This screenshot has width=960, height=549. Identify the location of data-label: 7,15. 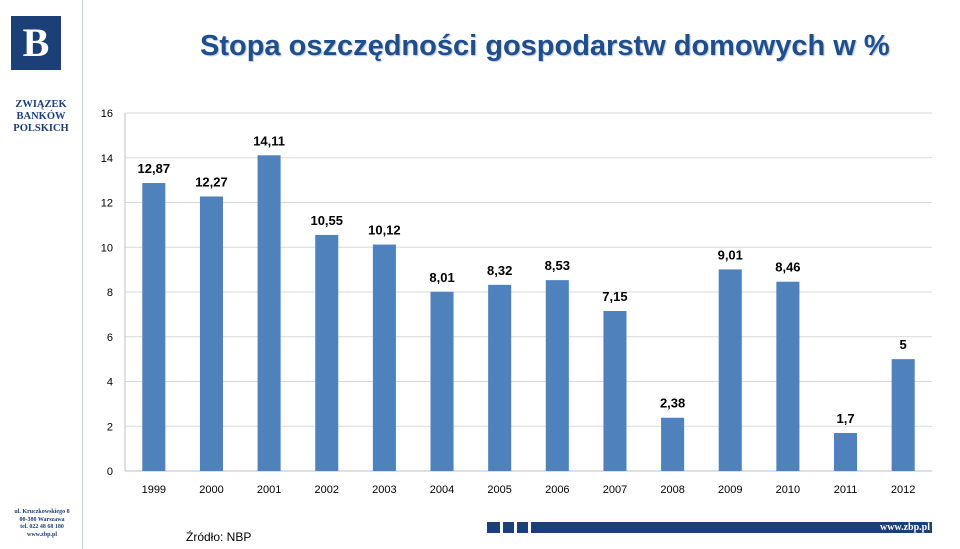
(614, 296).